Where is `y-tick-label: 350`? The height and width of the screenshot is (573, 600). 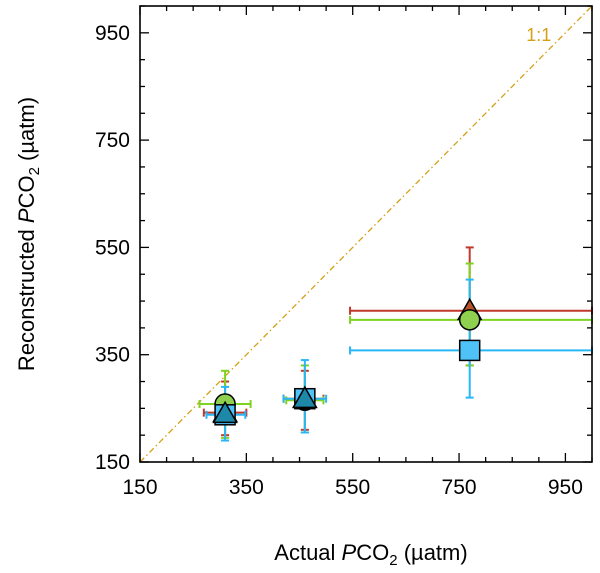
y-tick-label: 350 is located at coordinates (112, 355).